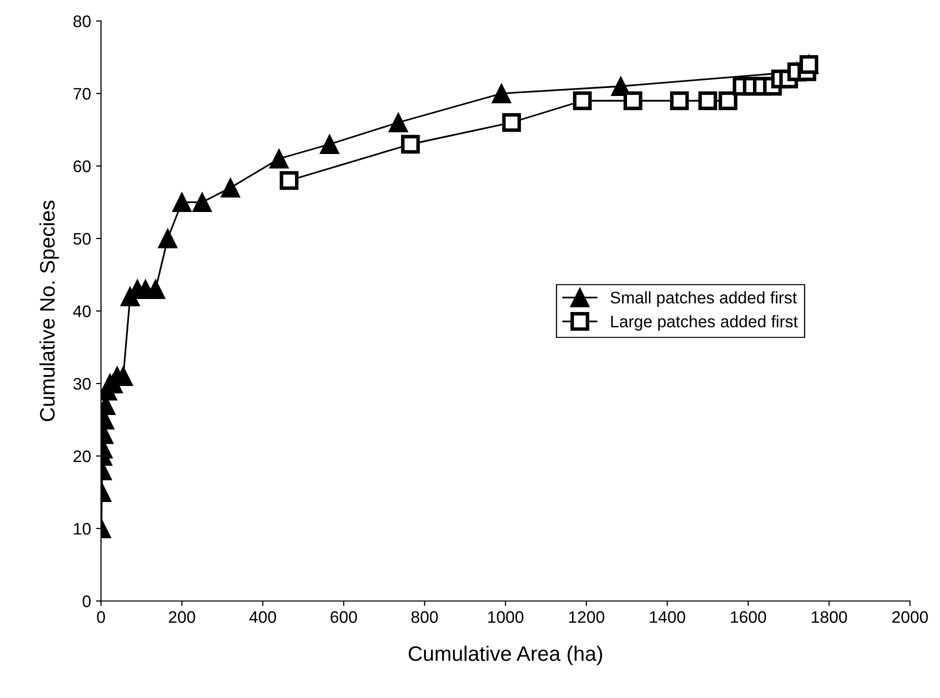  I want to click on y-tick-label: 70, so click(82, 94).